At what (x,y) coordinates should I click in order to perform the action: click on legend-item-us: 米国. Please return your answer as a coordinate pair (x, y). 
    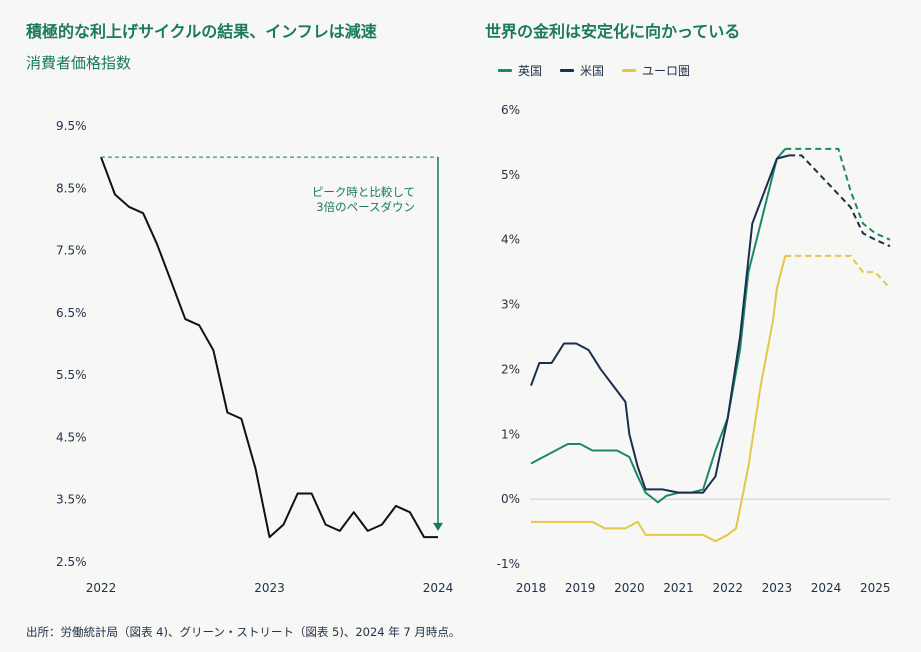
    Looking at the image, I should click on (582, 70).